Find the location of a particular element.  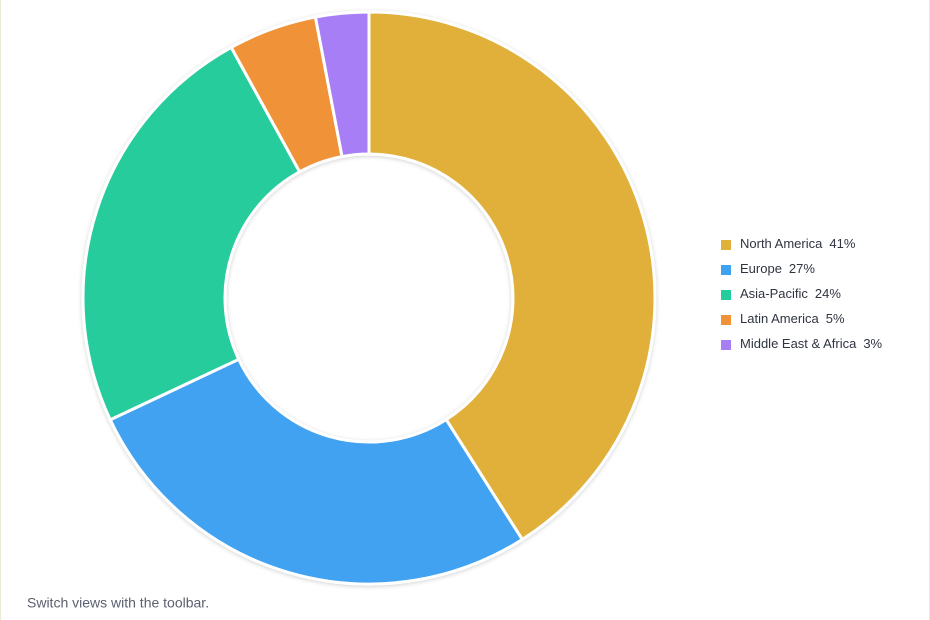

legend-value: 24% is located at coordinates (828, 293).